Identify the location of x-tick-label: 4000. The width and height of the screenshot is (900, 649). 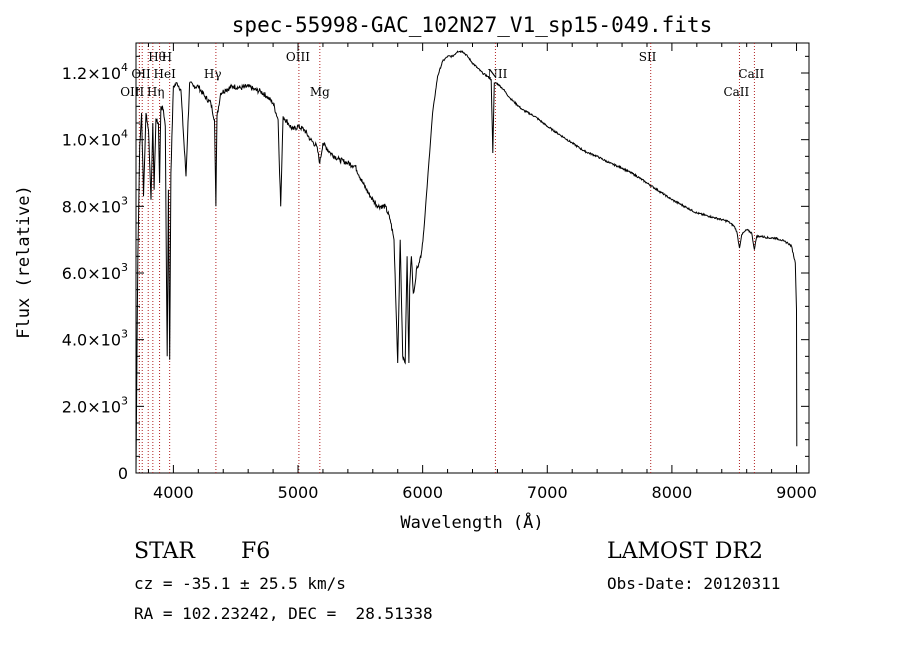
(173, 492).